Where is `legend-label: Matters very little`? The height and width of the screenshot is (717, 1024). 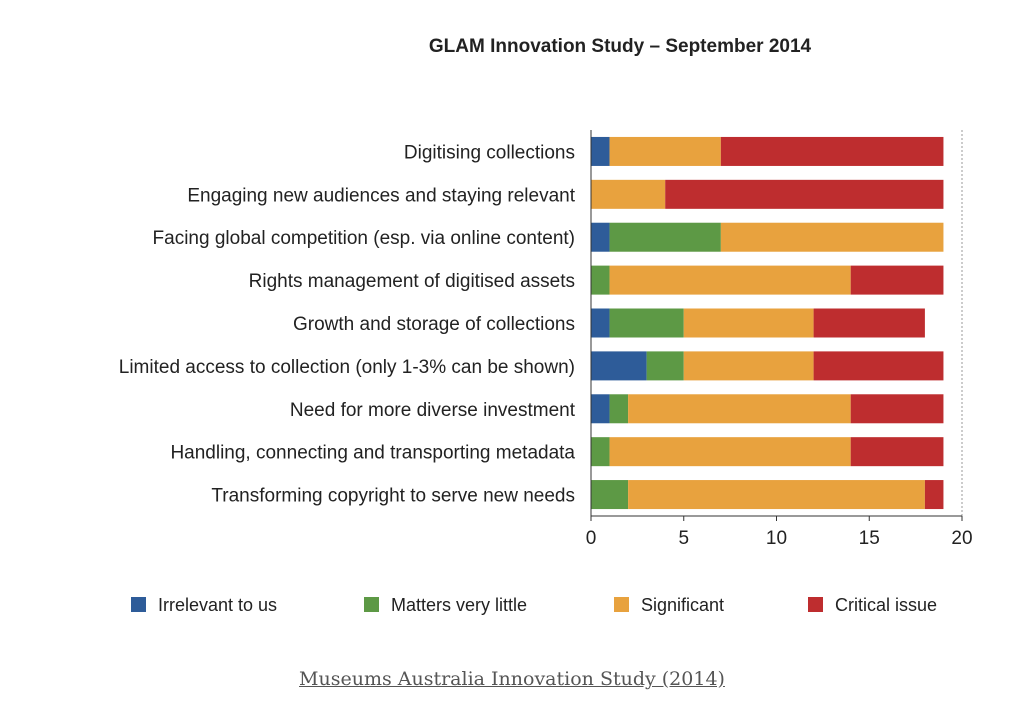 legend-label: Matters very little is located at coordinates (459, 605).